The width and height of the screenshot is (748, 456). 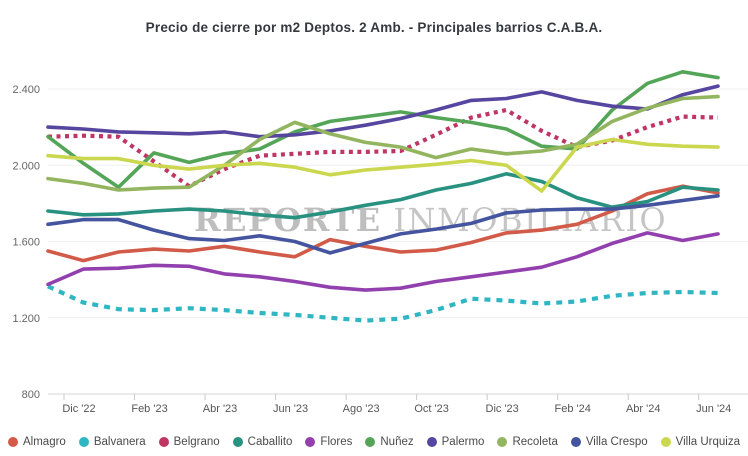 What do you see at coordinates (78, 409) in the screenshot?
I see `x-axis-label: Dic '22` at bounding box center [78, 409].